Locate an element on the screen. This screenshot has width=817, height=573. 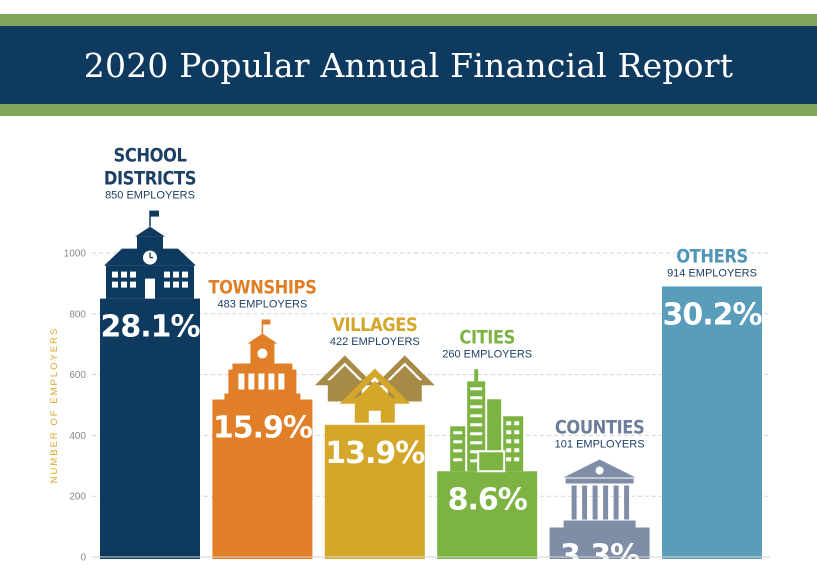
bar-percent-label: 15.9% is located at coordinates (263, 428).